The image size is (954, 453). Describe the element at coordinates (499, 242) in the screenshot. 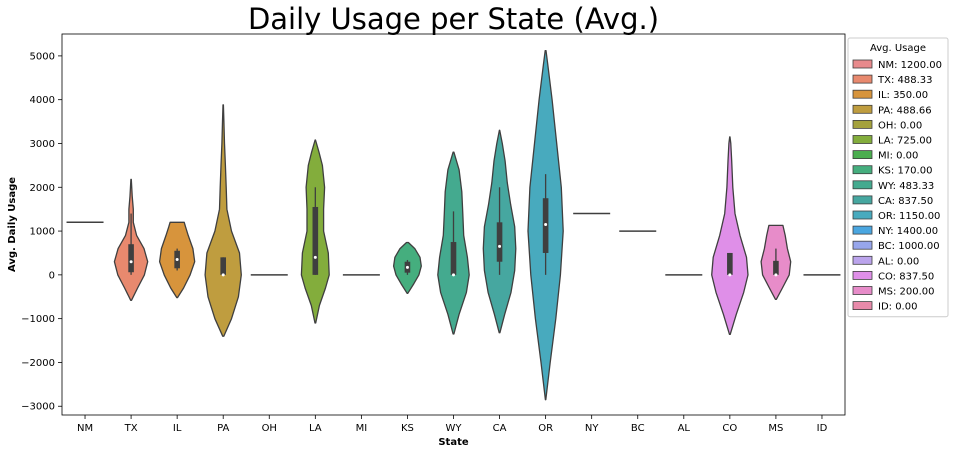

I see `violin-ca-iqr-box` at that location.